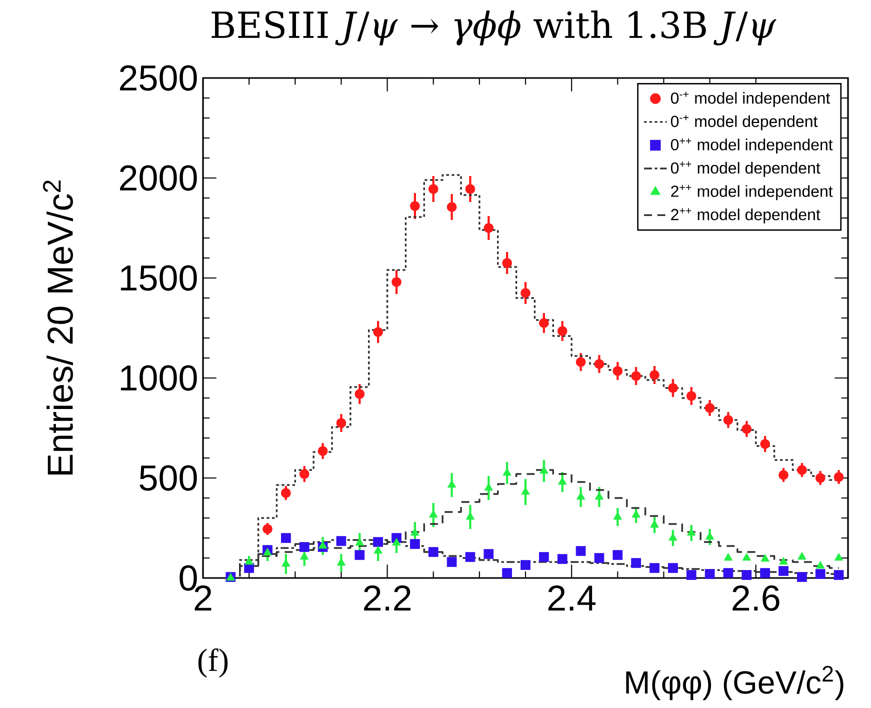 This screenshot has height=708, width=871. What do you see at coordinates (735, 683) in the screenshot?
I see `x-axis-title: M(φφ) (GeV/c$^{2}$)` at bounding box center [735, 683].